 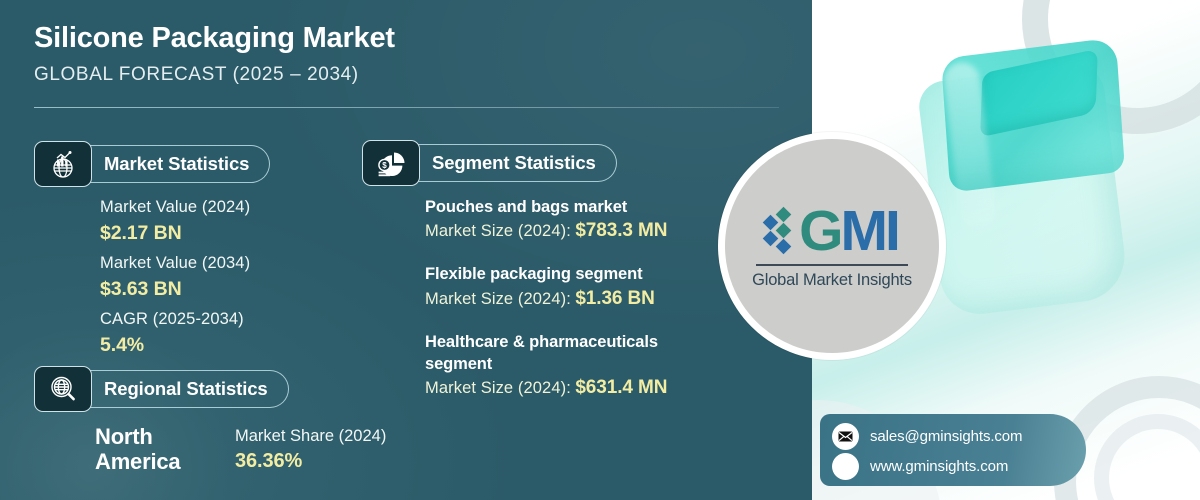 I want to click on segment-size-row: Market Size (2024): $1.36 BN, so click(x=575, y=299).